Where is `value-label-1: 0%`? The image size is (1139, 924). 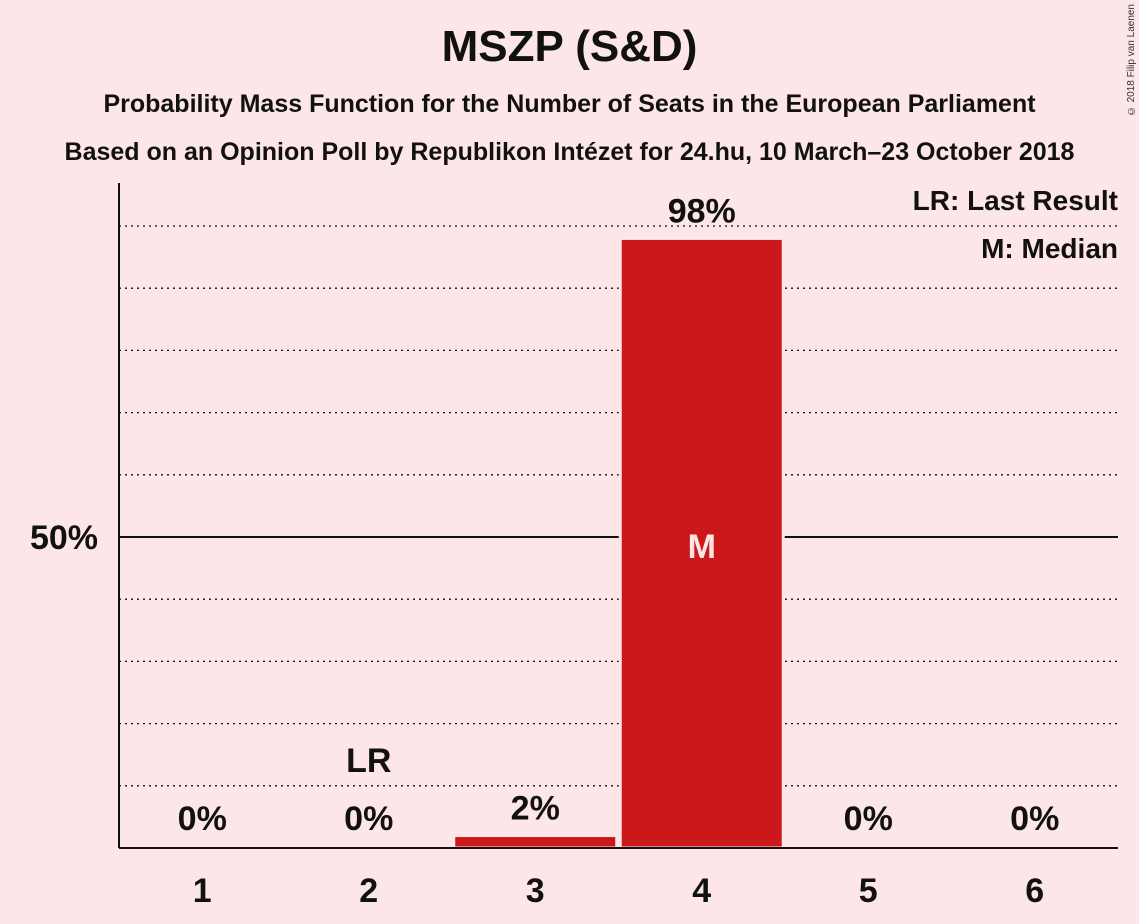 value-label-1: 0% is located at coordinates (202, 819).